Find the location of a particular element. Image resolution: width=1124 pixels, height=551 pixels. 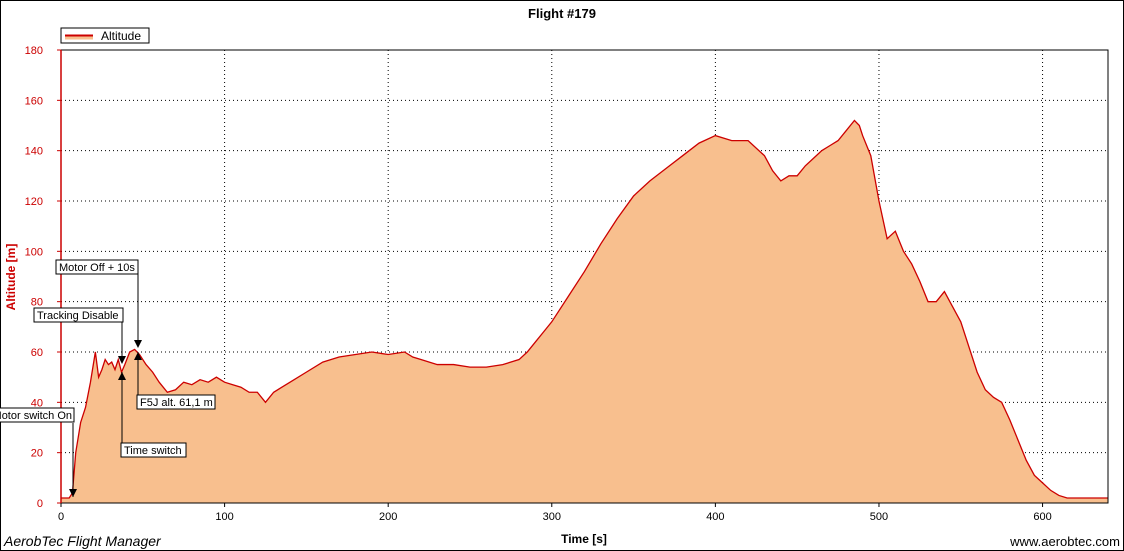

annotation-tracking-disable: Tracking Disable is located at coordinates (78, 316).